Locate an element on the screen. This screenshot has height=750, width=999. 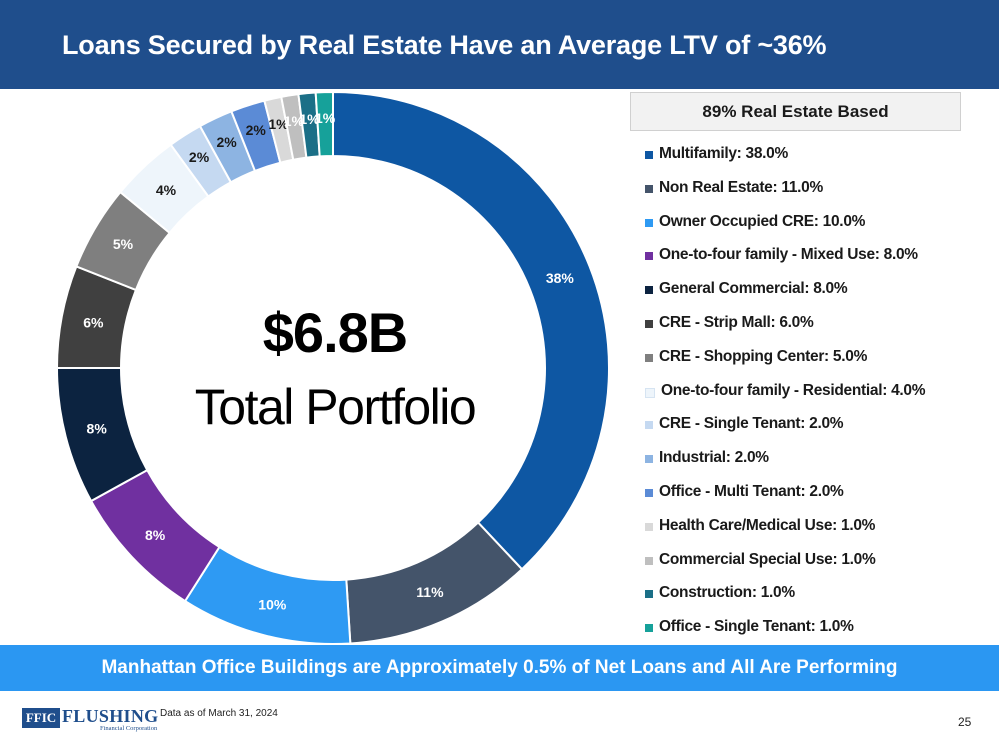
donut-slice-label-14: 1% is located at coordinates (325, 118).